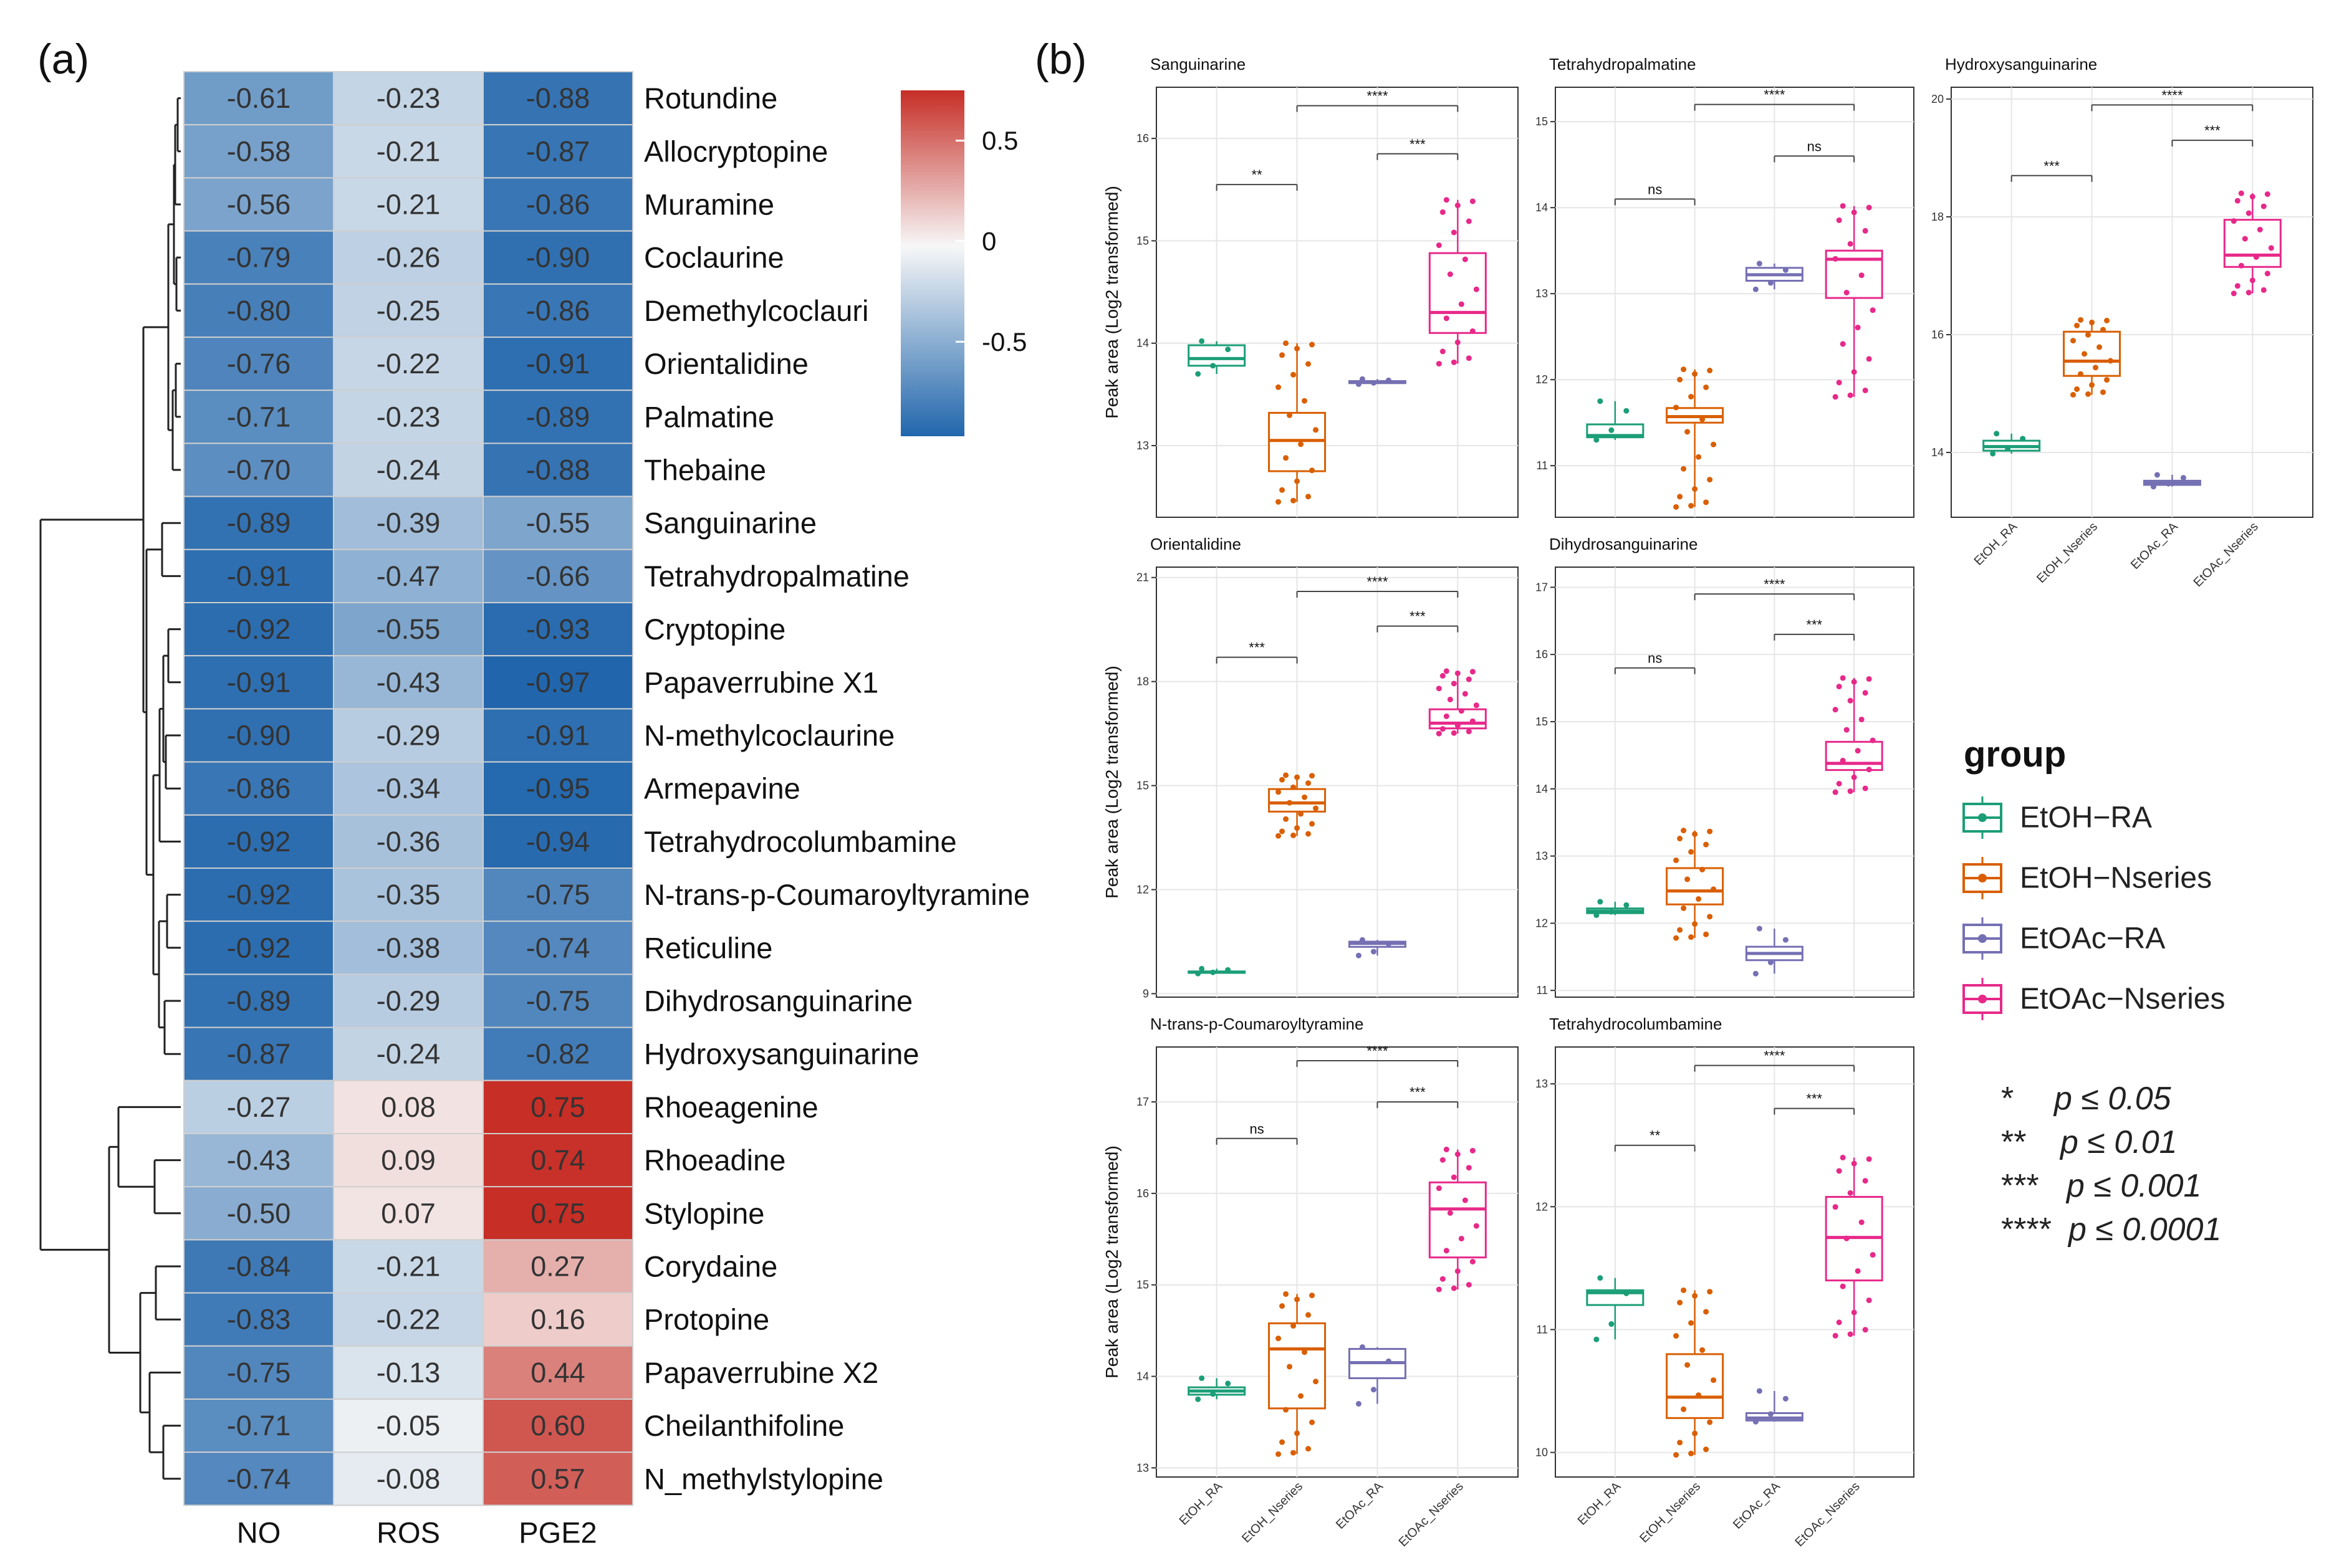 The height and width of the screenshot is (1568, 2329). I want to click on heatmap-column-label: ROS, so click(408, 1532).